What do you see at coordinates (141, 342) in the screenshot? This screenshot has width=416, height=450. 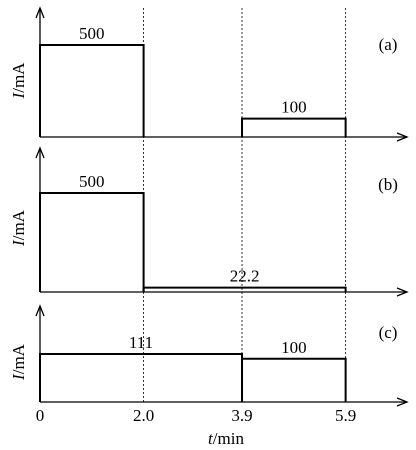 I see `segment-label-0: 111` at bounding box center [141, 342].